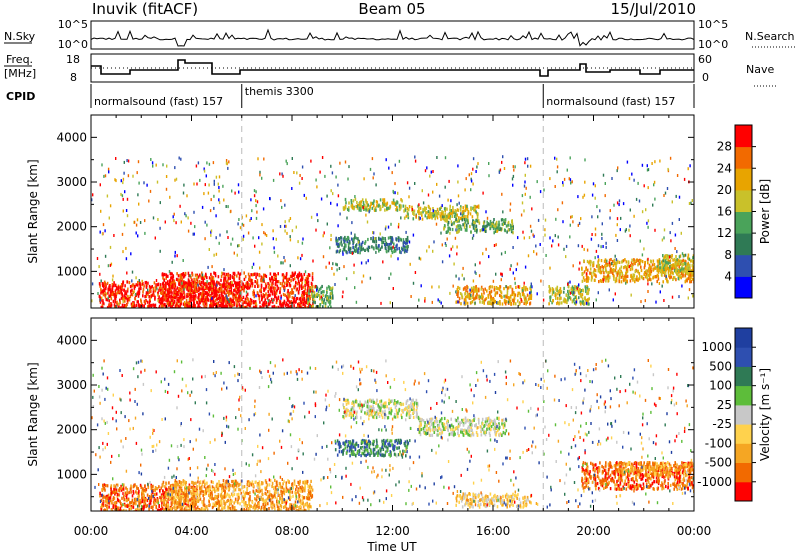 The image size is (800, 554). What do you see at coordinates (71, 182) in the screenshot?
I see `y-tick-label: 3000` at bounding box center [71, 182].